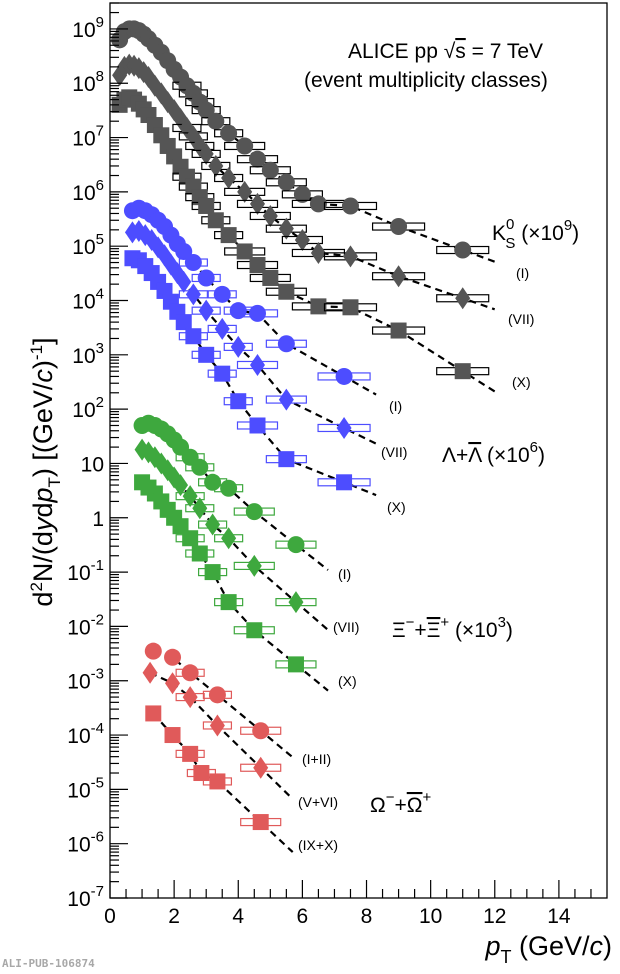 Image resolution: width=620 pixels, height=974 pixels. I want to click on y-tick-label: 10⁻⁴, so click(85, 734).